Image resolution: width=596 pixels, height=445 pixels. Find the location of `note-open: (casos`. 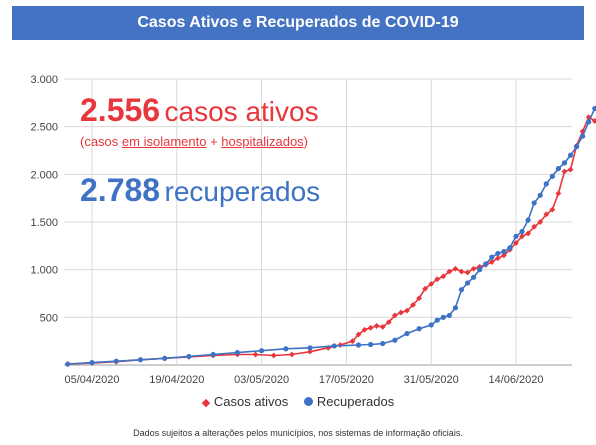

note-open: (casos is located at coordinates (101, 141).